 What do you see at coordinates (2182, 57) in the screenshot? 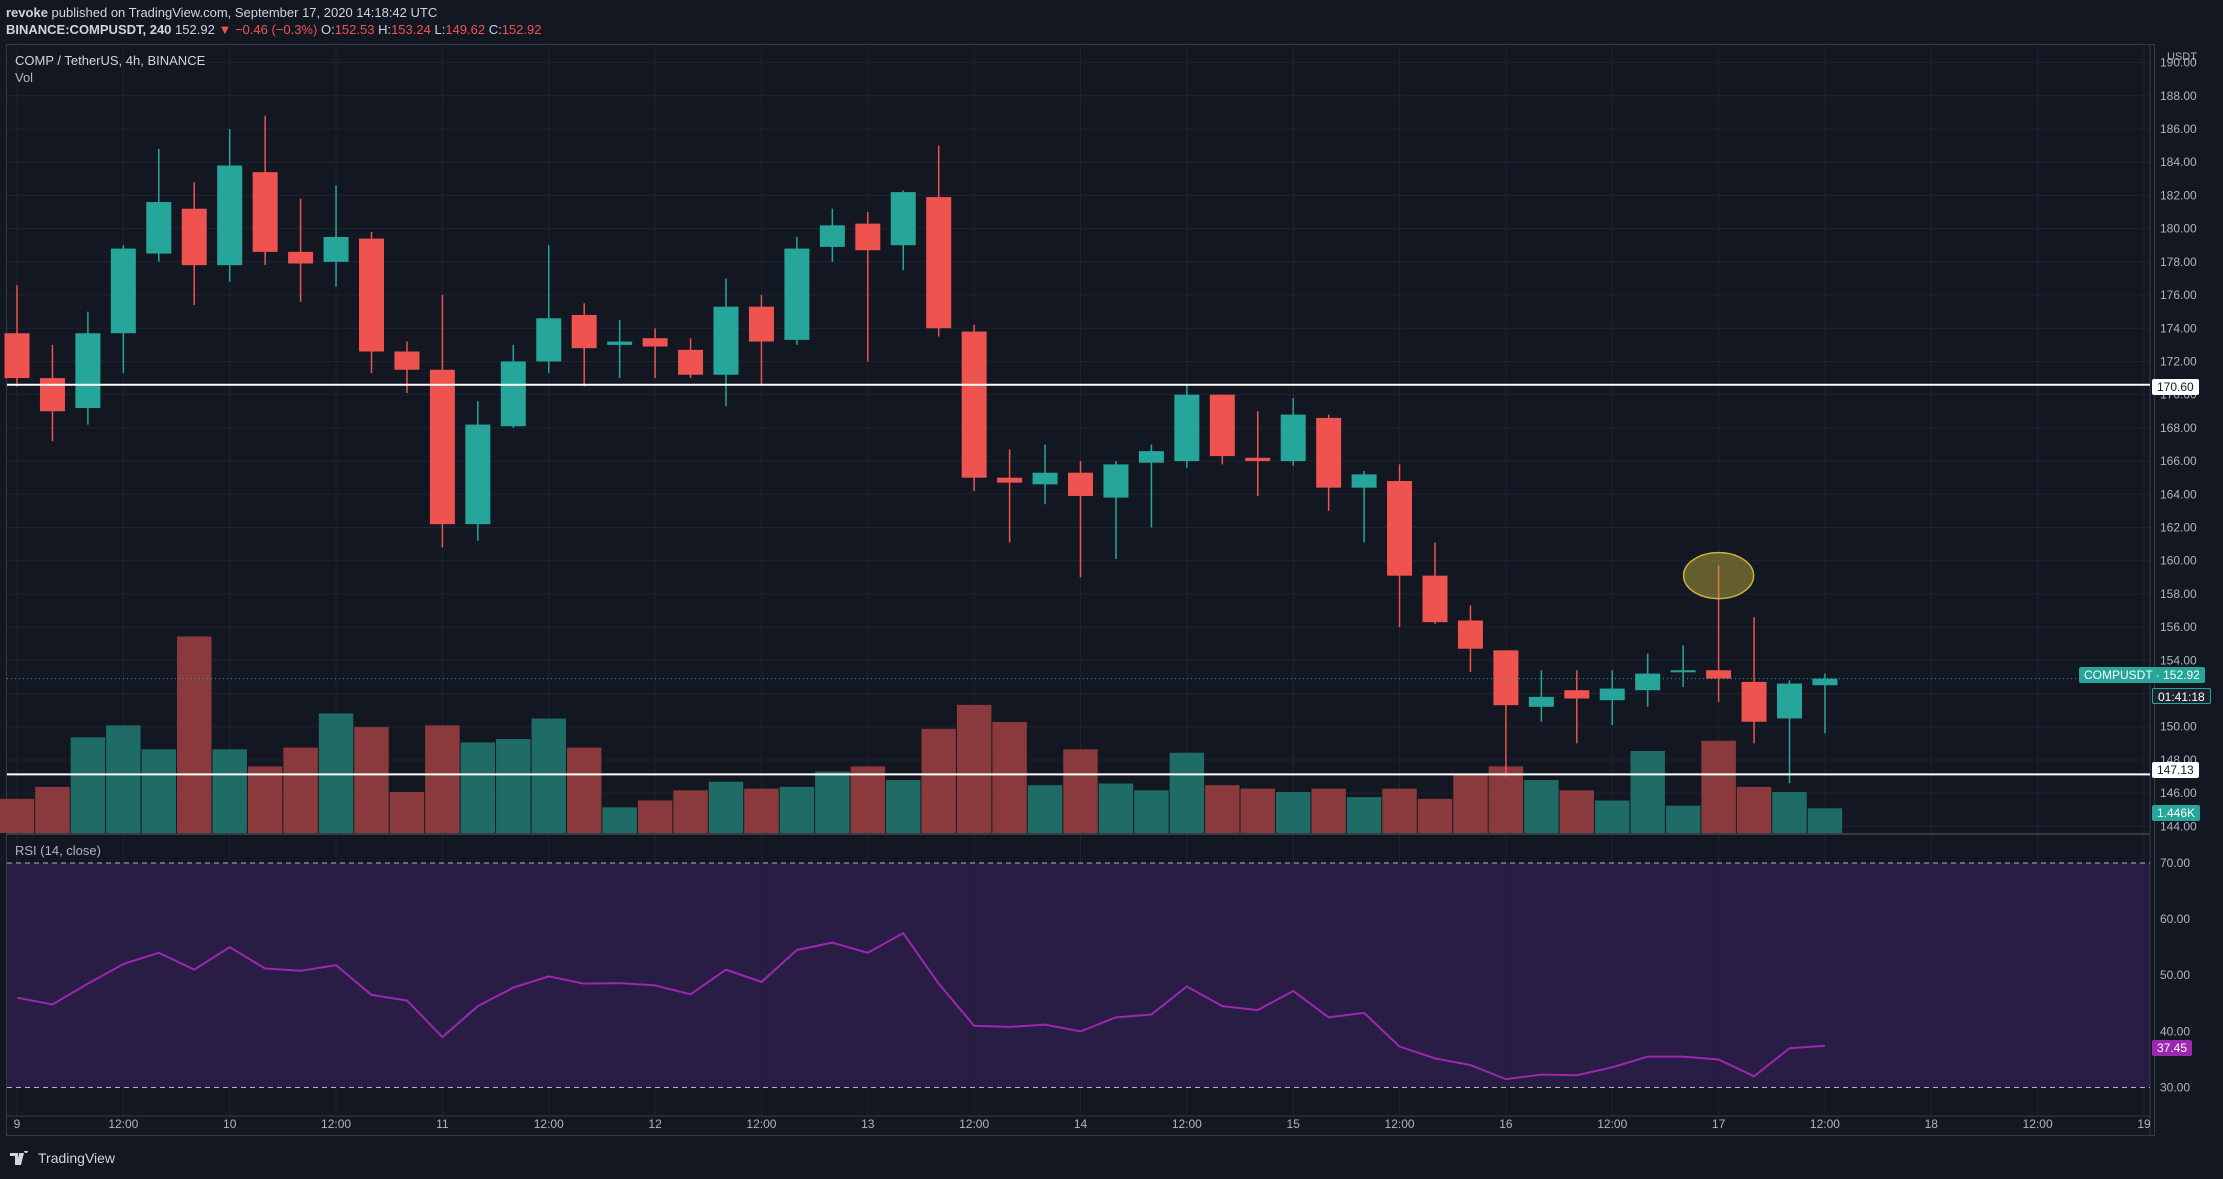
I see `currency-unit: USDT` at bounding box center [2182, 57].